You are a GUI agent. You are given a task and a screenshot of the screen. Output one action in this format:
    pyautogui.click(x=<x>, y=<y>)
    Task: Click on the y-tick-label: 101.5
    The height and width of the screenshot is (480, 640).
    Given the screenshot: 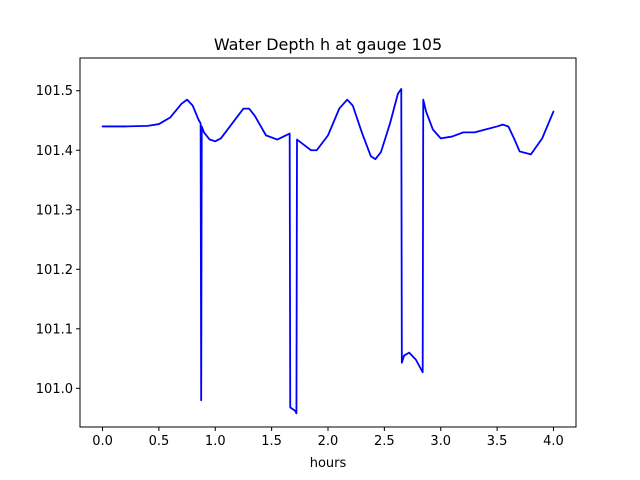 What is the action you would take?
    pyautogui.click(x=54, y=91)
    